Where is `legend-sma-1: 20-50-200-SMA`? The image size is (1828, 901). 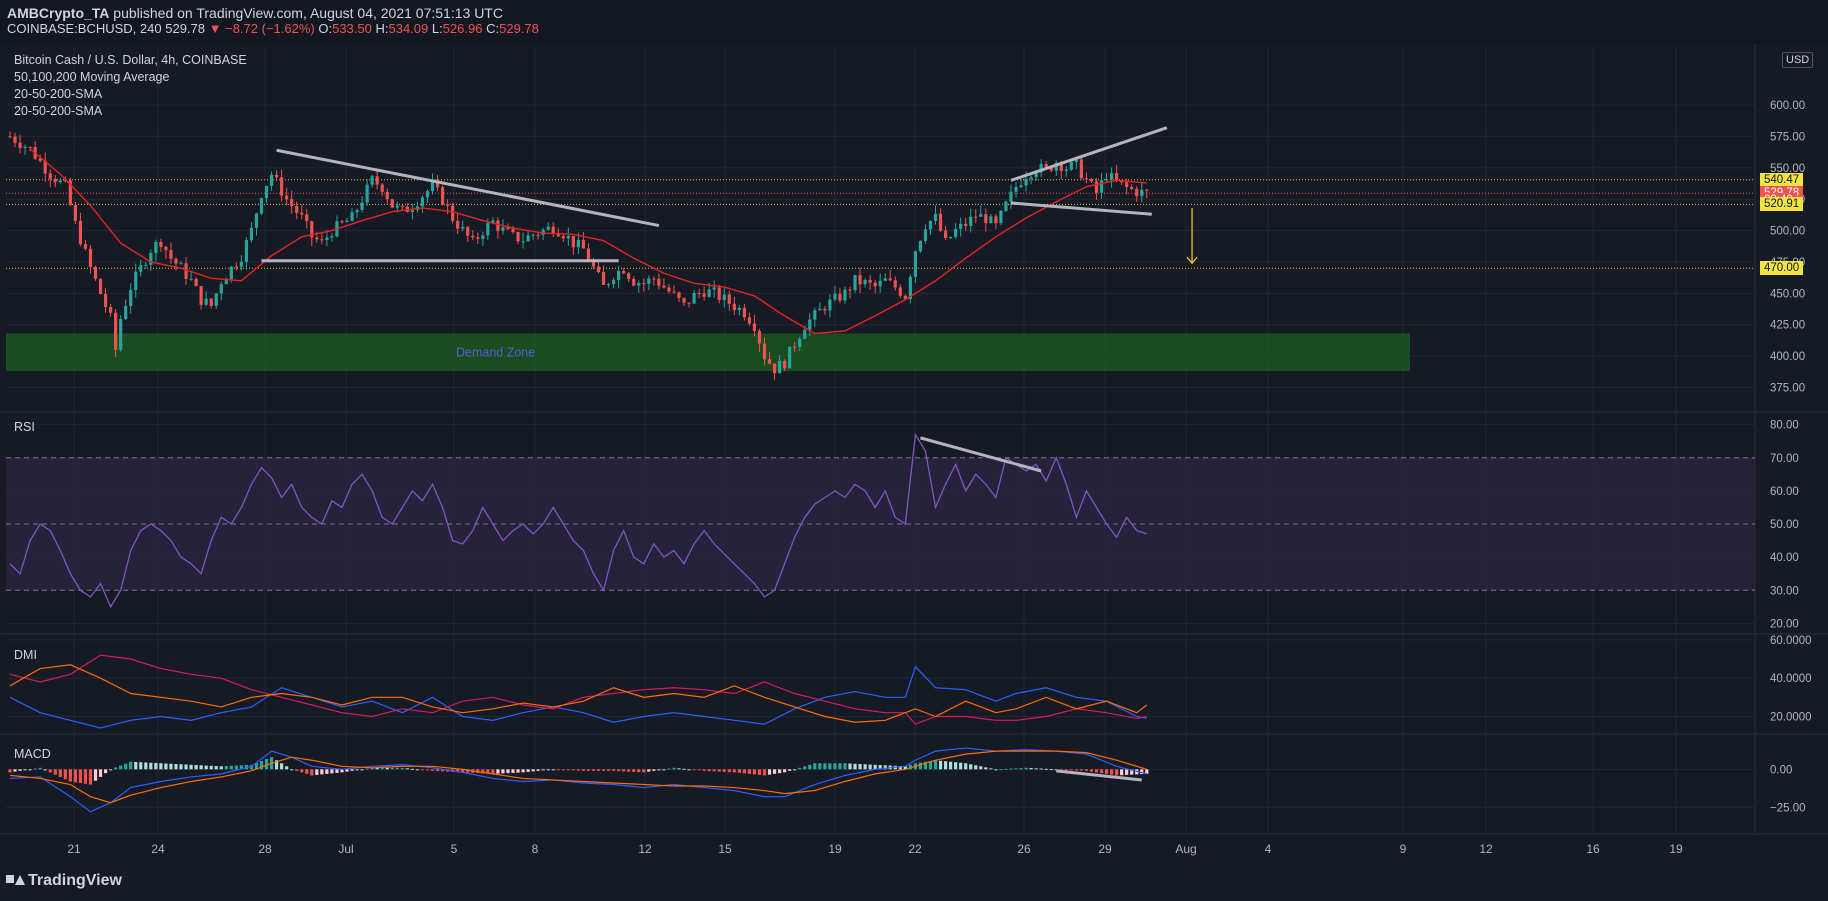
legend-sma-1: 20-50-200-SMA is located at coordinates (58, 94).